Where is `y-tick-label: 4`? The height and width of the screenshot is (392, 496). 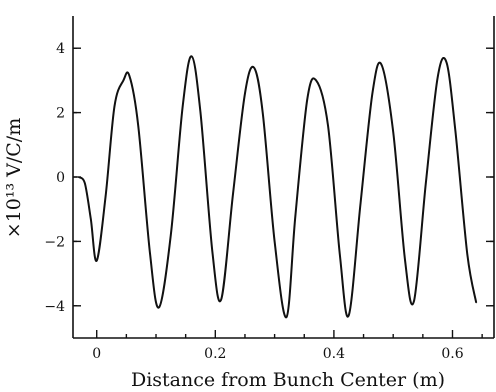 y-tick-label: 4 is located at coordinates (60, 49).